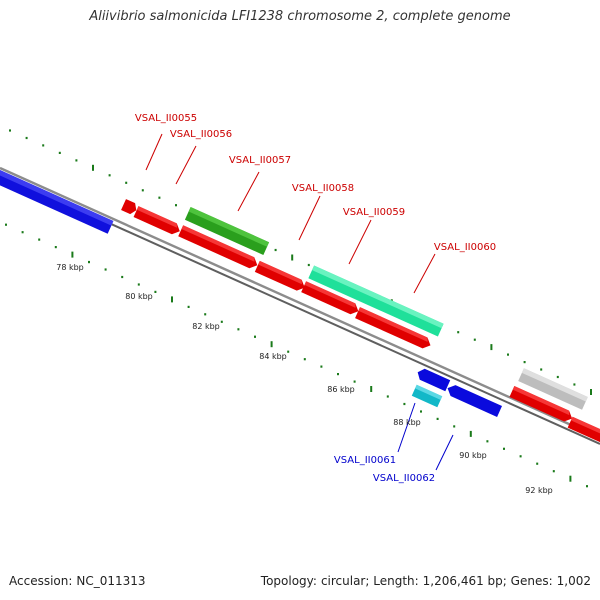 Image resolution: width=600 pixels, height=600 pixels. What do you see at coordinates (473, 455) in the screenshot?
I see `ruler-label-90-kbp: 90 kbp` at bounding box center [473, 455].